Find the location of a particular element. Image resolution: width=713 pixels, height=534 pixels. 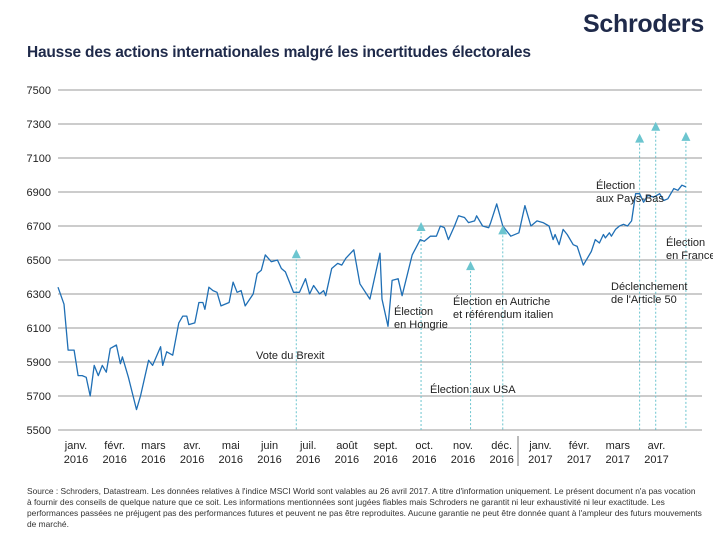

y-tick-label: 6500 is located at coordinates (39, 261).